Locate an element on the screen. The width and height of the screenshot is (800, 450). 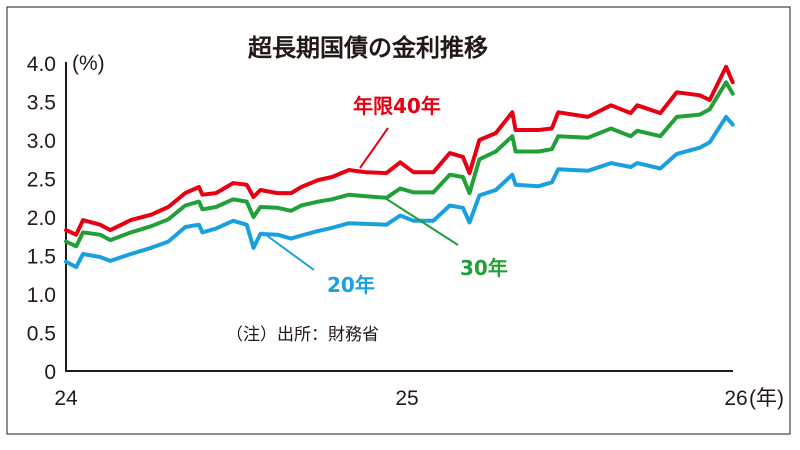
y-tick-label: 3.5 is located at coordinates (41, 103).